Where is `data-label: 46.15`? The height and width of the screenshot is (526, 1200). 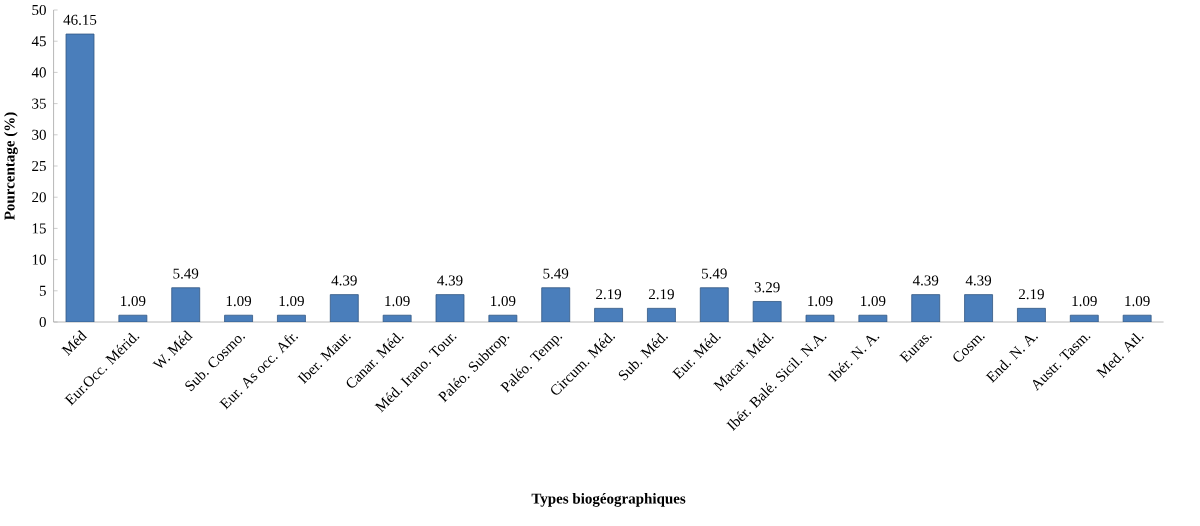 data-label: 46.15 is located at coordinates (80, 19).